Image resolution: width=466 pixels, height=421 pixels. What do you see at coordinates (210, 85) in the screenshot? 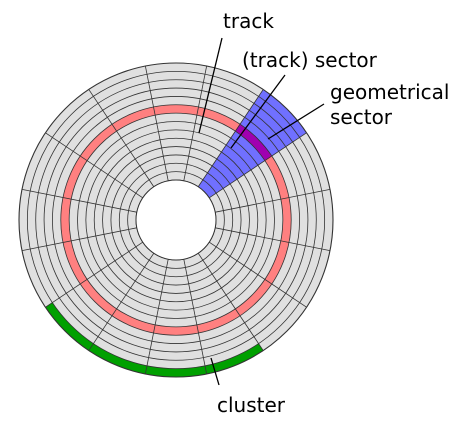
I see `leader-track` at bounding box center [210, 85].